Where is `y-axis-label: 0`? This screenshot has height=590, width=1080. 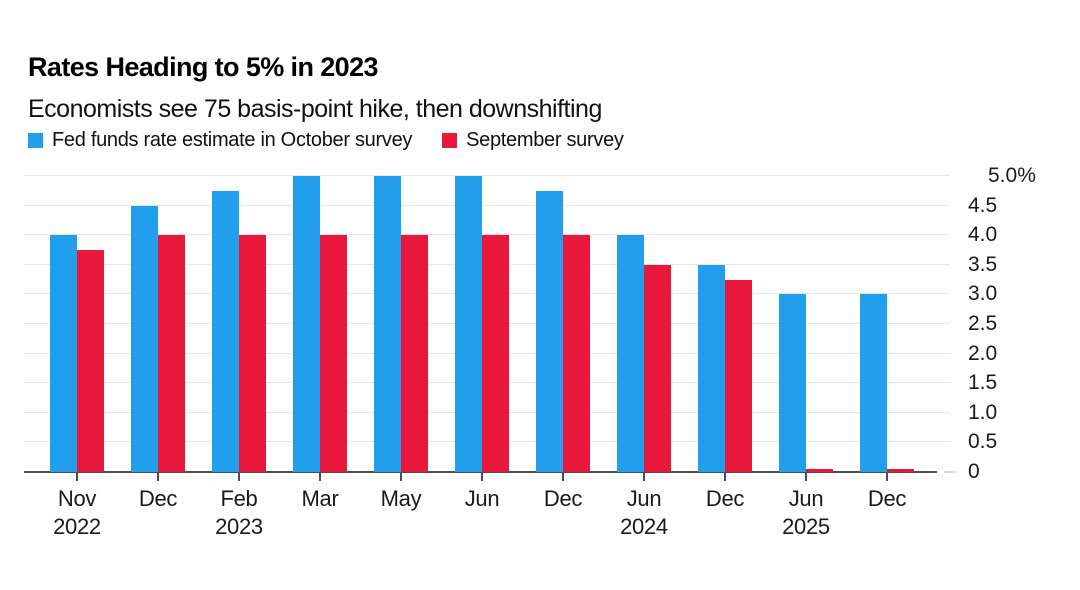 y-axis-label: 0 is located at coordinates (974, 471).